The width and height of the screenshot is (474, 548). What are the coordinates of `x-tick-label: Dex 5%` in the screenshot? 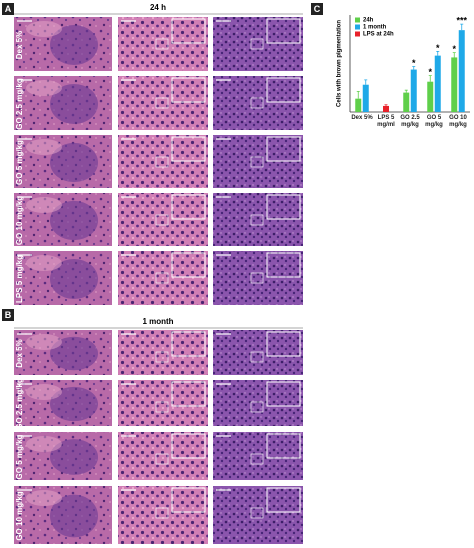 It's located at (362, 118).